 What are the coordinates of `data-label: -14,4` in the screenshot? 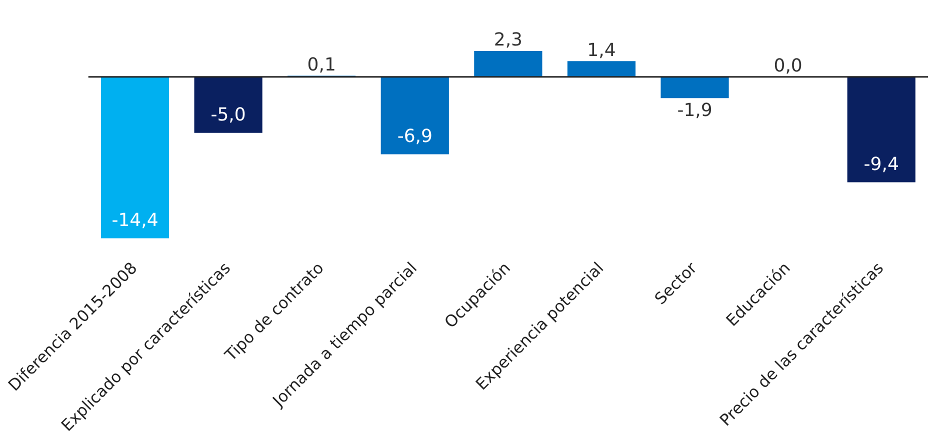 It's located at (135, 220).